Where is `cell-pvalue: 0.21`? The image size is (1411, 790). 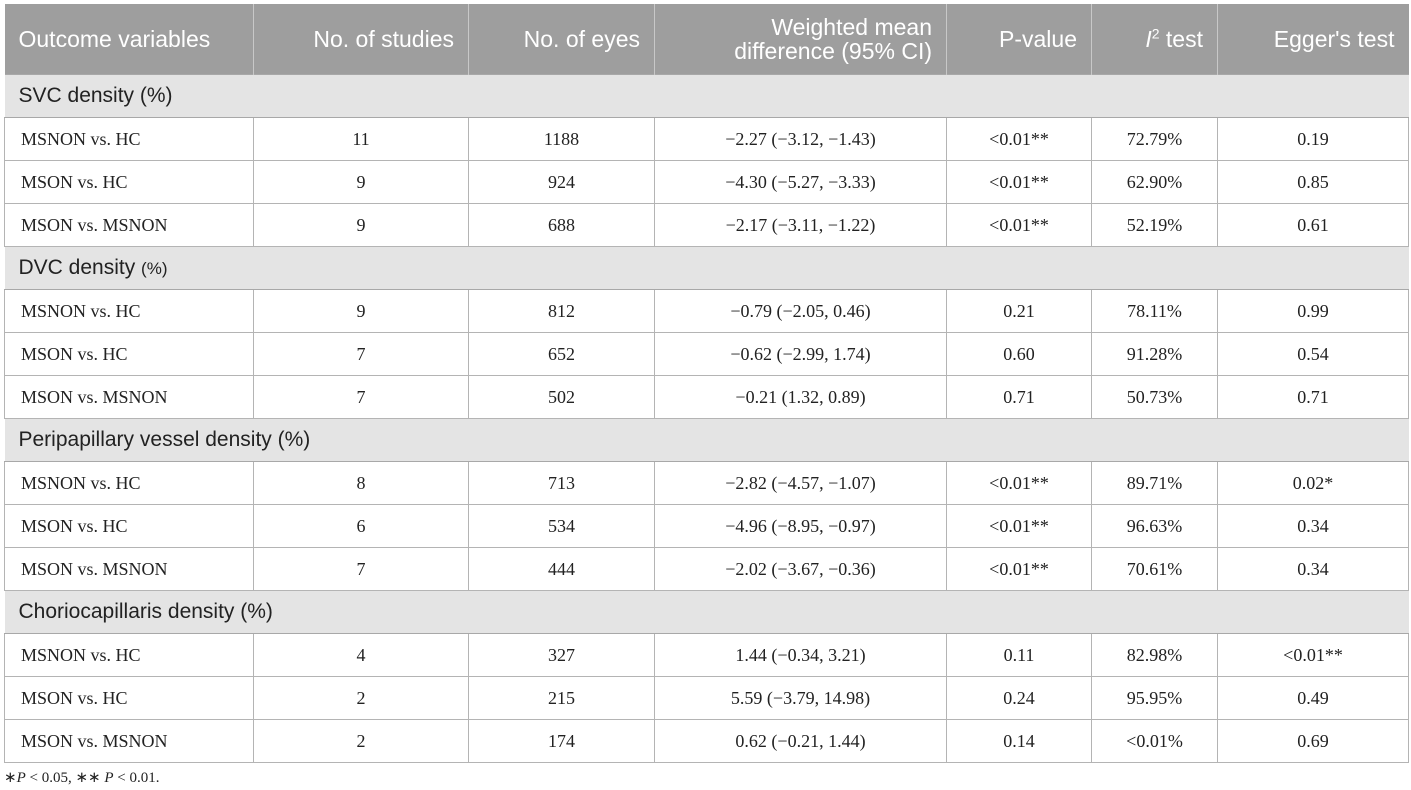 cell-pvalue: 0.21 is located at coordinates (1019, 311).